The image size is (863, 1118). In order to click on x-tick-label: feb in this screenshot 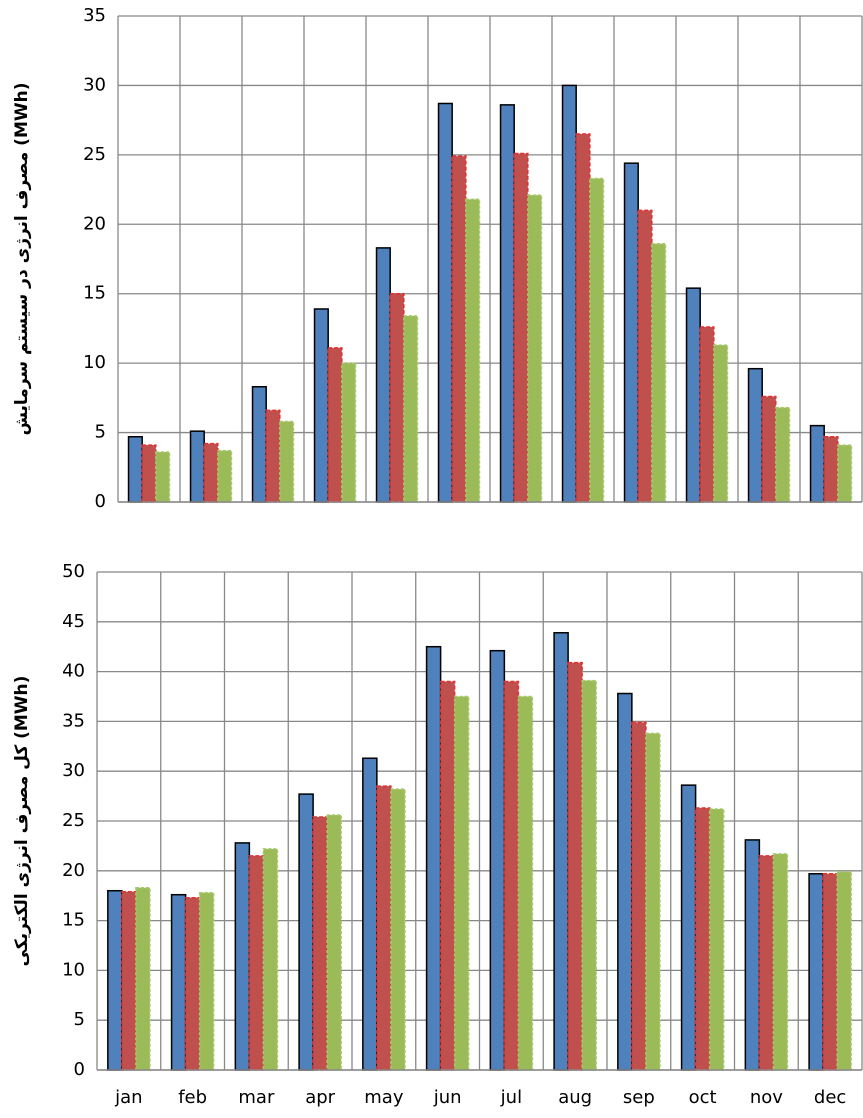, I will do `click(192, 1097)`.